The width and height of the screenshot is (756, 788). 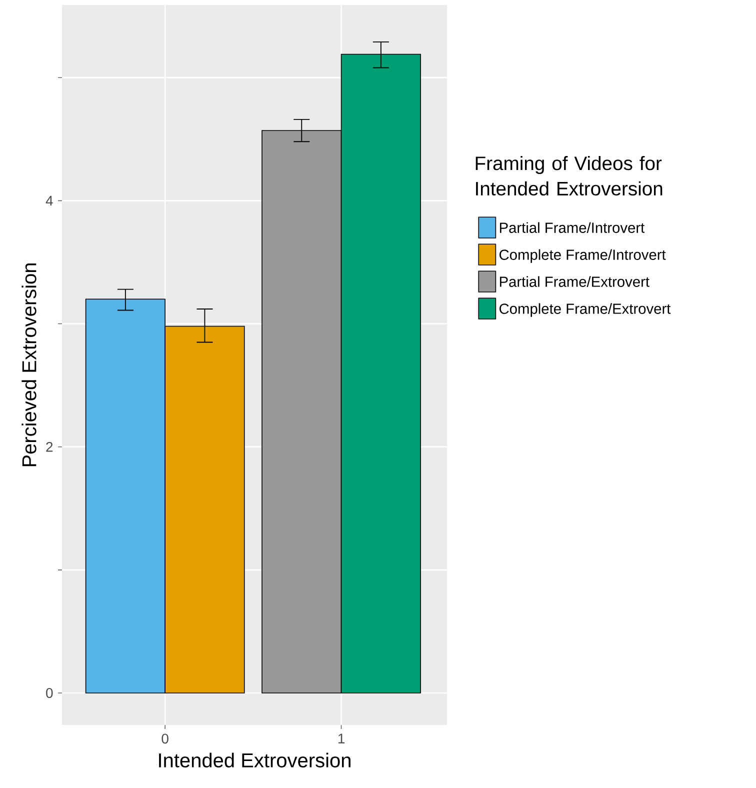 What do you see at coordinates (49, 447) in the screenshot?
I see `y-tick-label: 2` at bounding box center [49, 447].